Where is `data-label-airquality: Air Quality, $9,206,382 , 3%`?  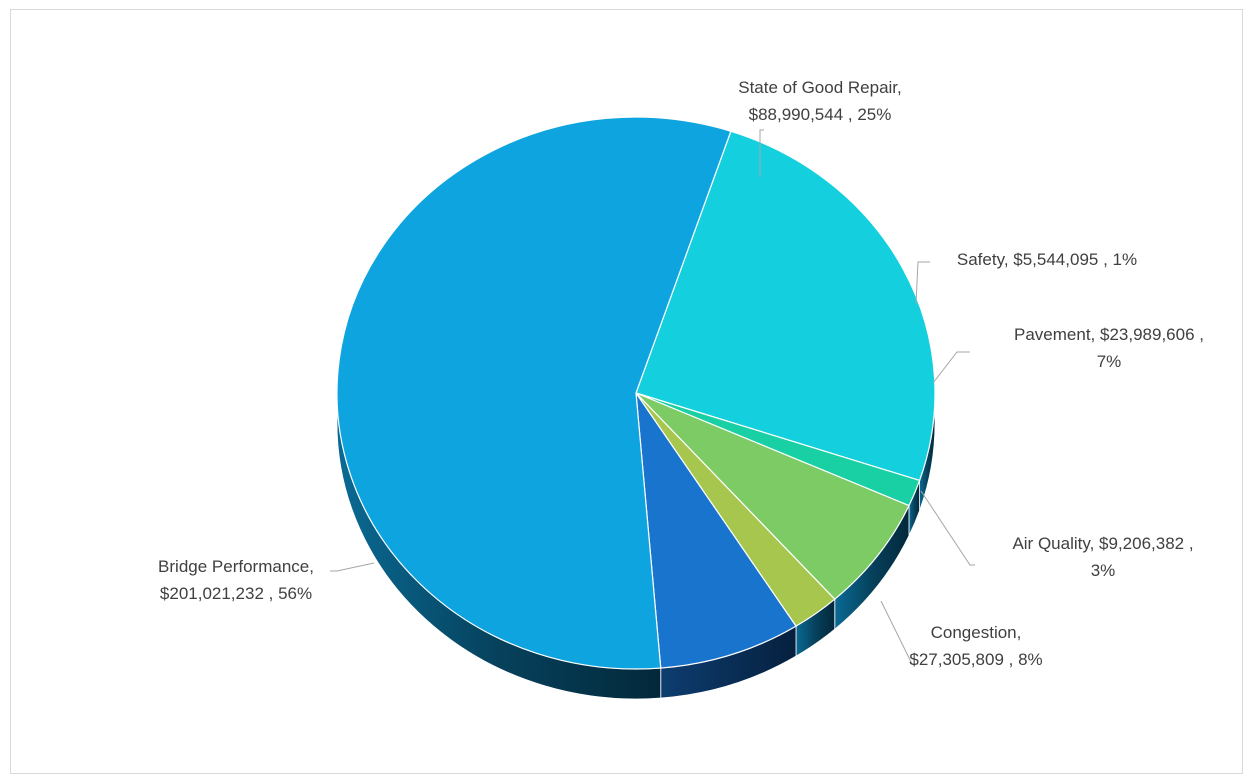 data-label-airquality: Air Quality, $9,206,382 , 3% is located at coordinates (1102, 557).